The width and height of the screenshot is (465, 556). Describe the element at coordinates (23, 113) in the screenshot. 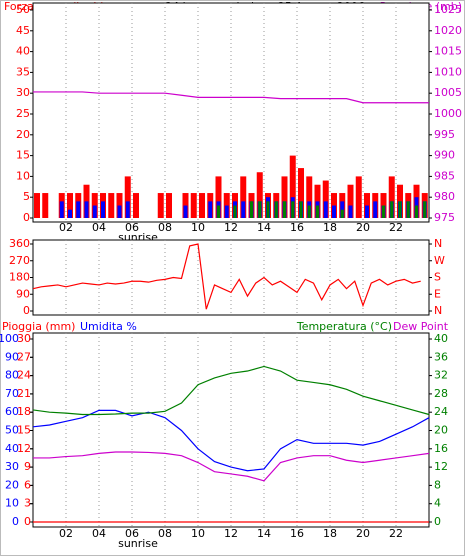

I see `y-tick-label: 25` at that location.